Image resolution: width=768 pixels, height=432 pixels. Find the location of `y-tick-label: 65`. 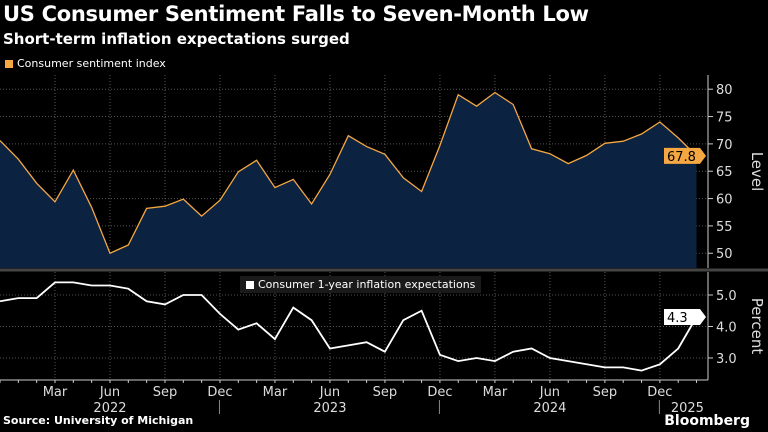

y-tick-label: 65 is located at coordinates (724, 172).